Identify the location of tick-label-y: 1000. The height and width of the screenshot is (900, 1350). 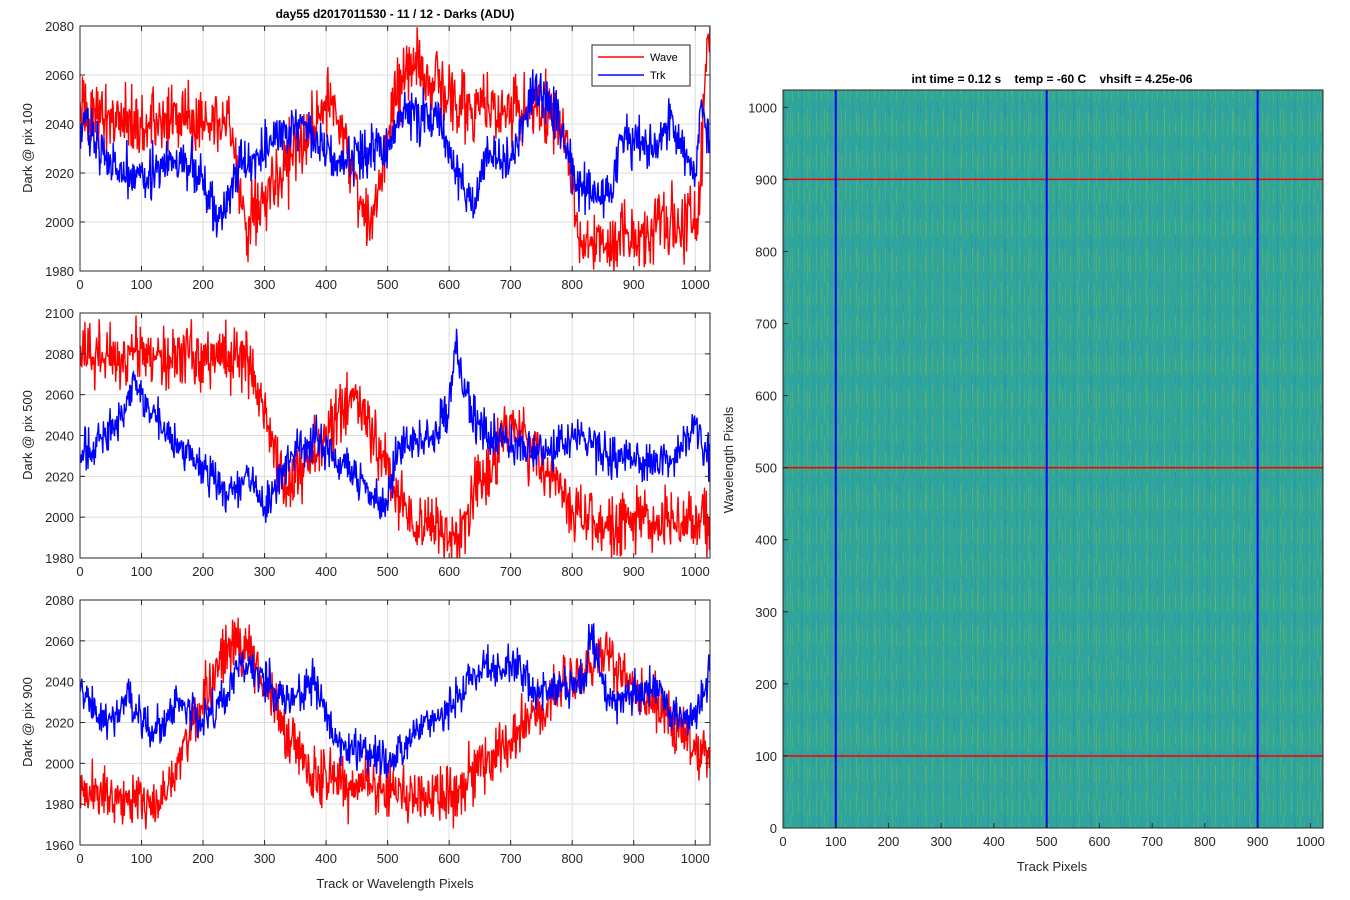
(762, 107).